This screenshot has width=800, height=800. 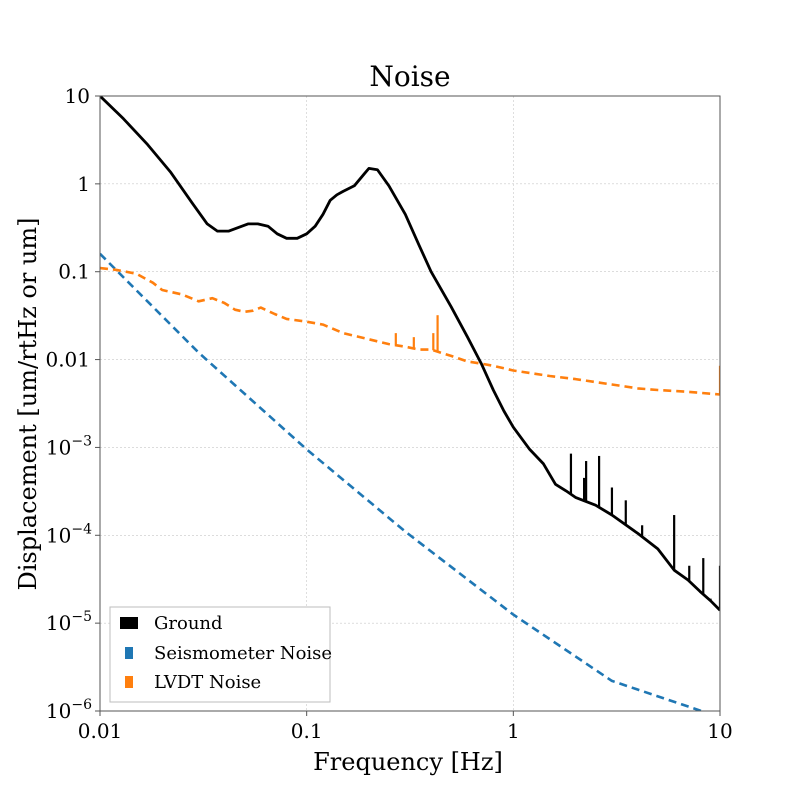 I want to click on series-line-lvdt-noise, so click(x=410, y=331).